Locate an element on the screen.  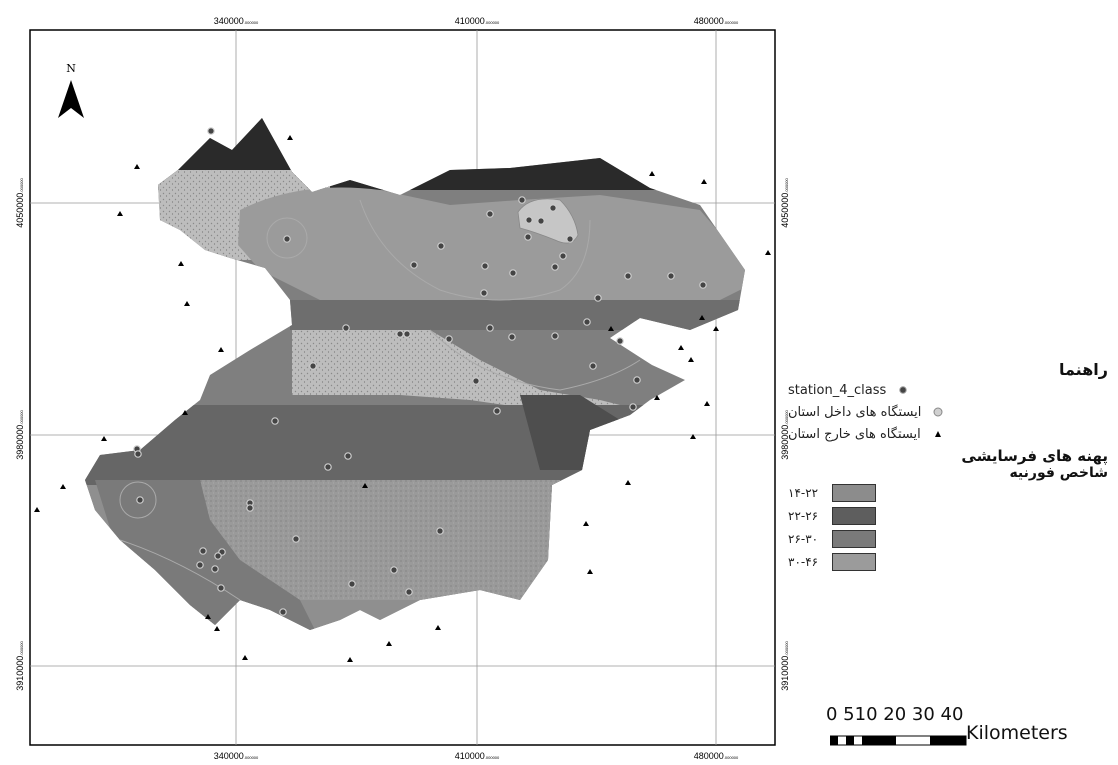
north-label: N is located at coordinates (71, 68).